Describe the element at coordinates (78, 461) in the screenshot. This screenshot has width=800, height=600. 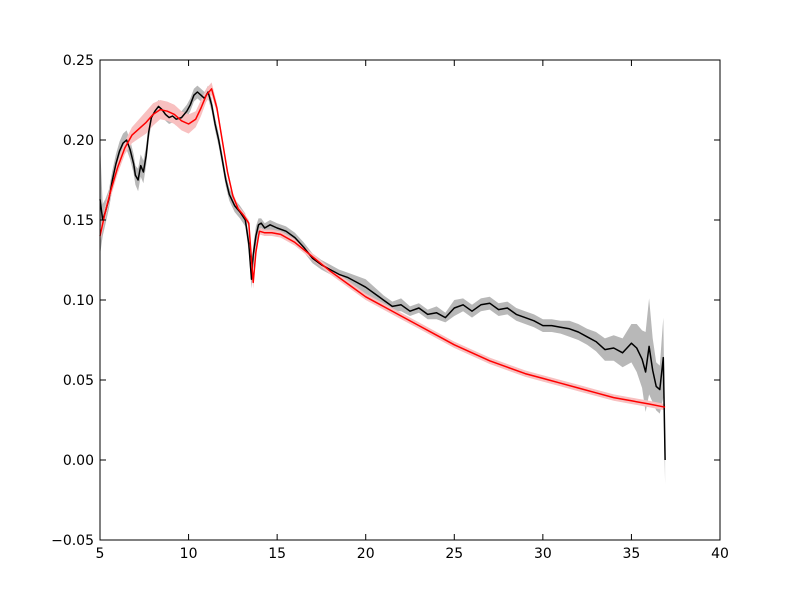
I see `y-tick-label: 0.00` at that location.